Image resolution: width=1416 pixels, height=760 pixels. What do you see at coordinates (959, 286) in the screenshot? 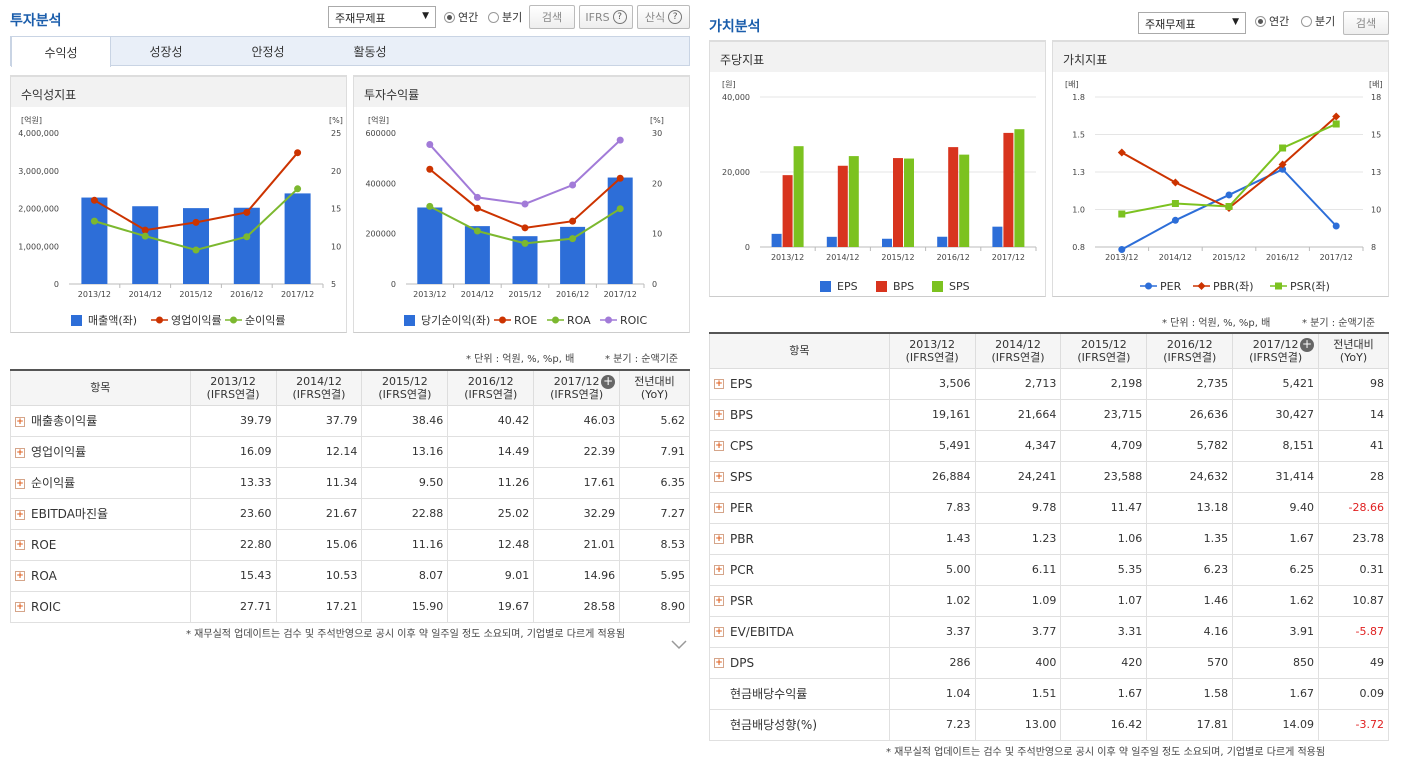
I see `legend-label: SPS` at bounding box center [959, 286].